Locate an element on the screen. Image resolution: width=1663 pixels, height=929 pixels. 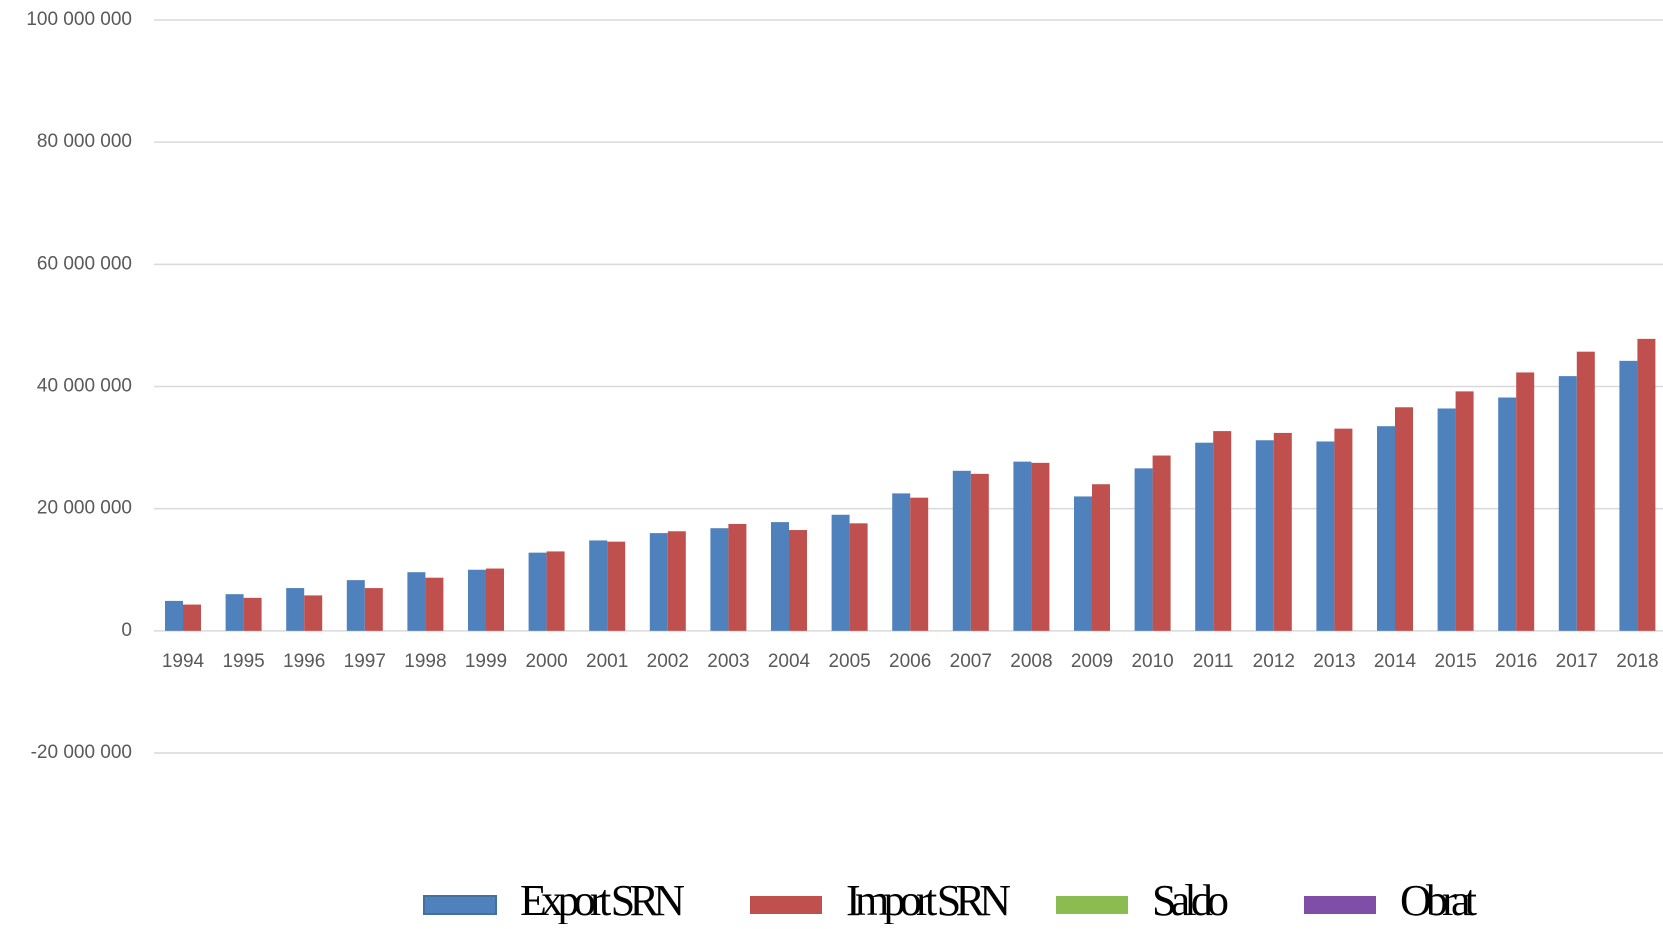
y-tick-label: 40 000 000 is located at coordinates (84, 386).